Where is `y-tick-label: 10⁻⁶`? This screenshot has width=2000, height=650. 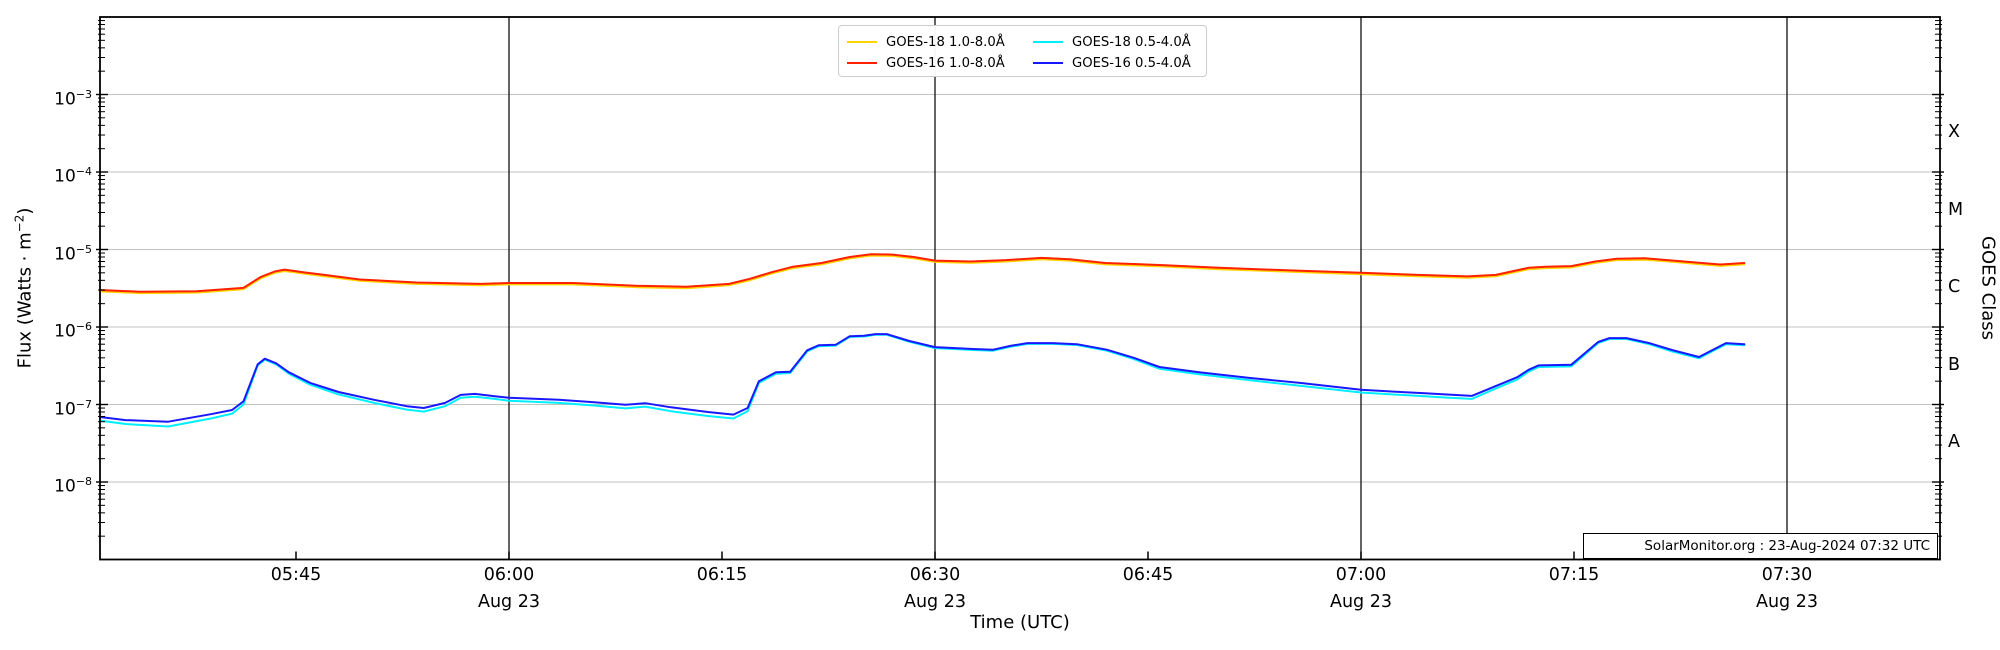
y-tick-label: 10⁻⁶ is located at coordinates (73, 331).